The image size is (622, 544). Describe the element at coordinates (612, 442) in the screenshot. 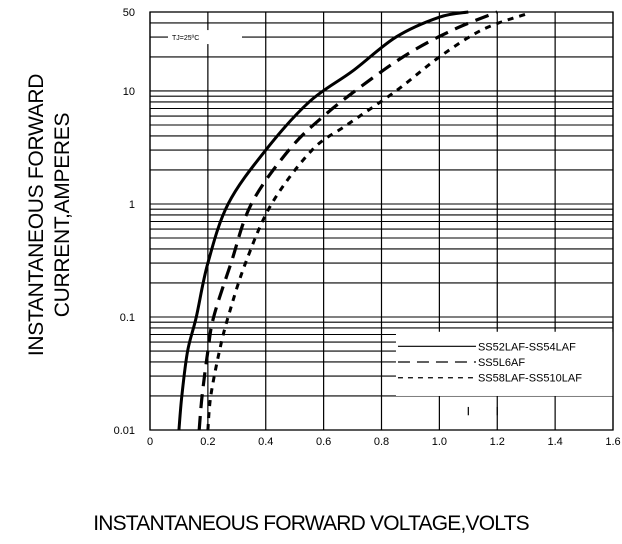

I see `x-tick-label: 1.6` at that location.